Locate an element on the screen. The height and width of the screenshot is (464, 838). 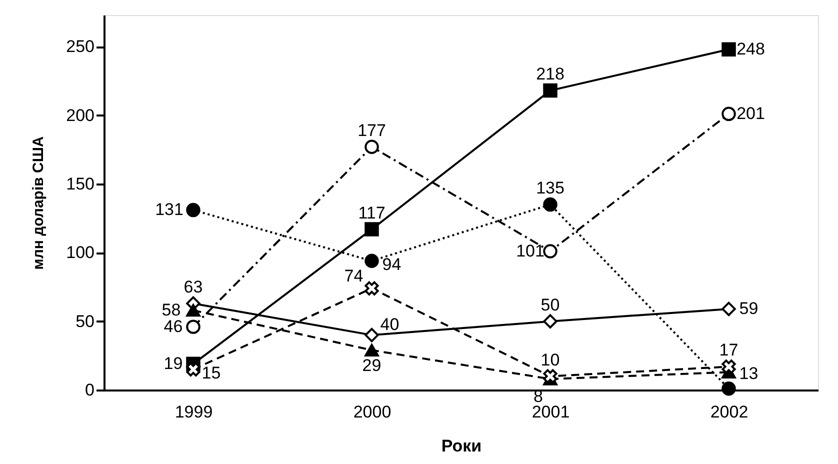
data-label: 101 is located at coordinates (530, 250).